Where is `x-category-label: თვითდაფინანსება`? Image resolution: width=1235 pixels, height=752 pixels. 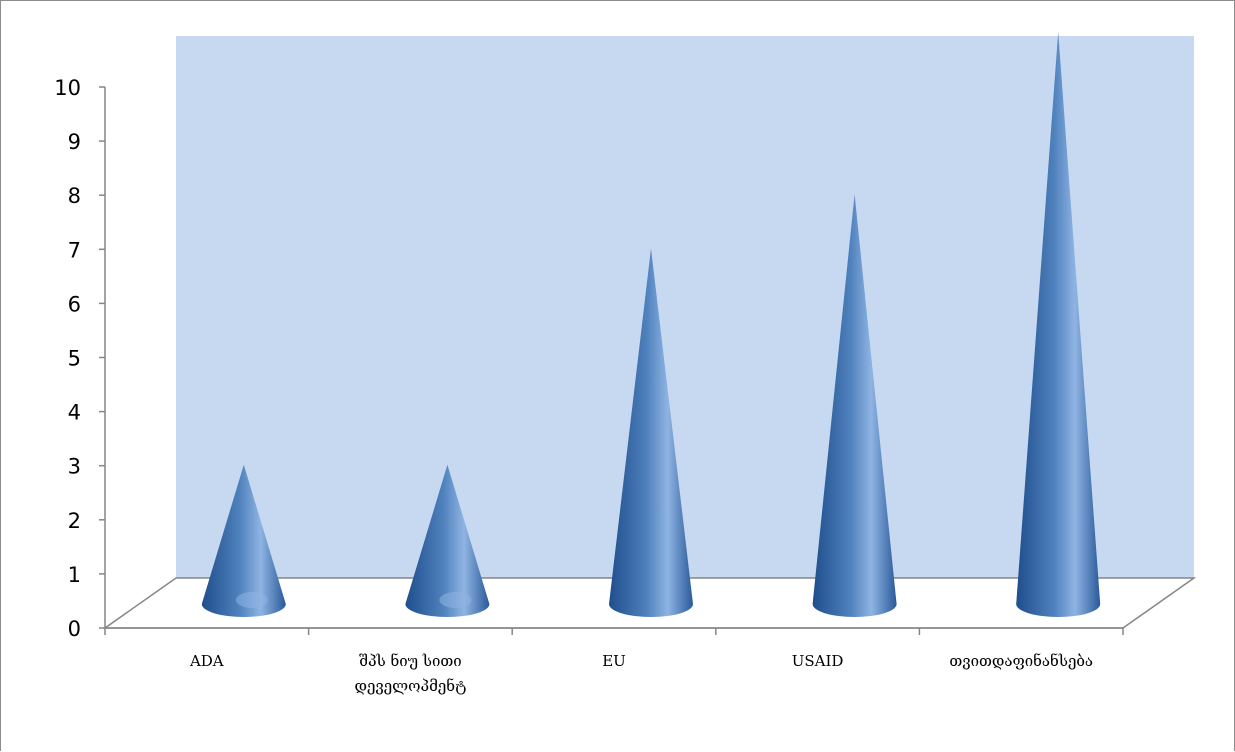 x-category-label: თვითდაფინანსება is located at coordinates (1021, 661).